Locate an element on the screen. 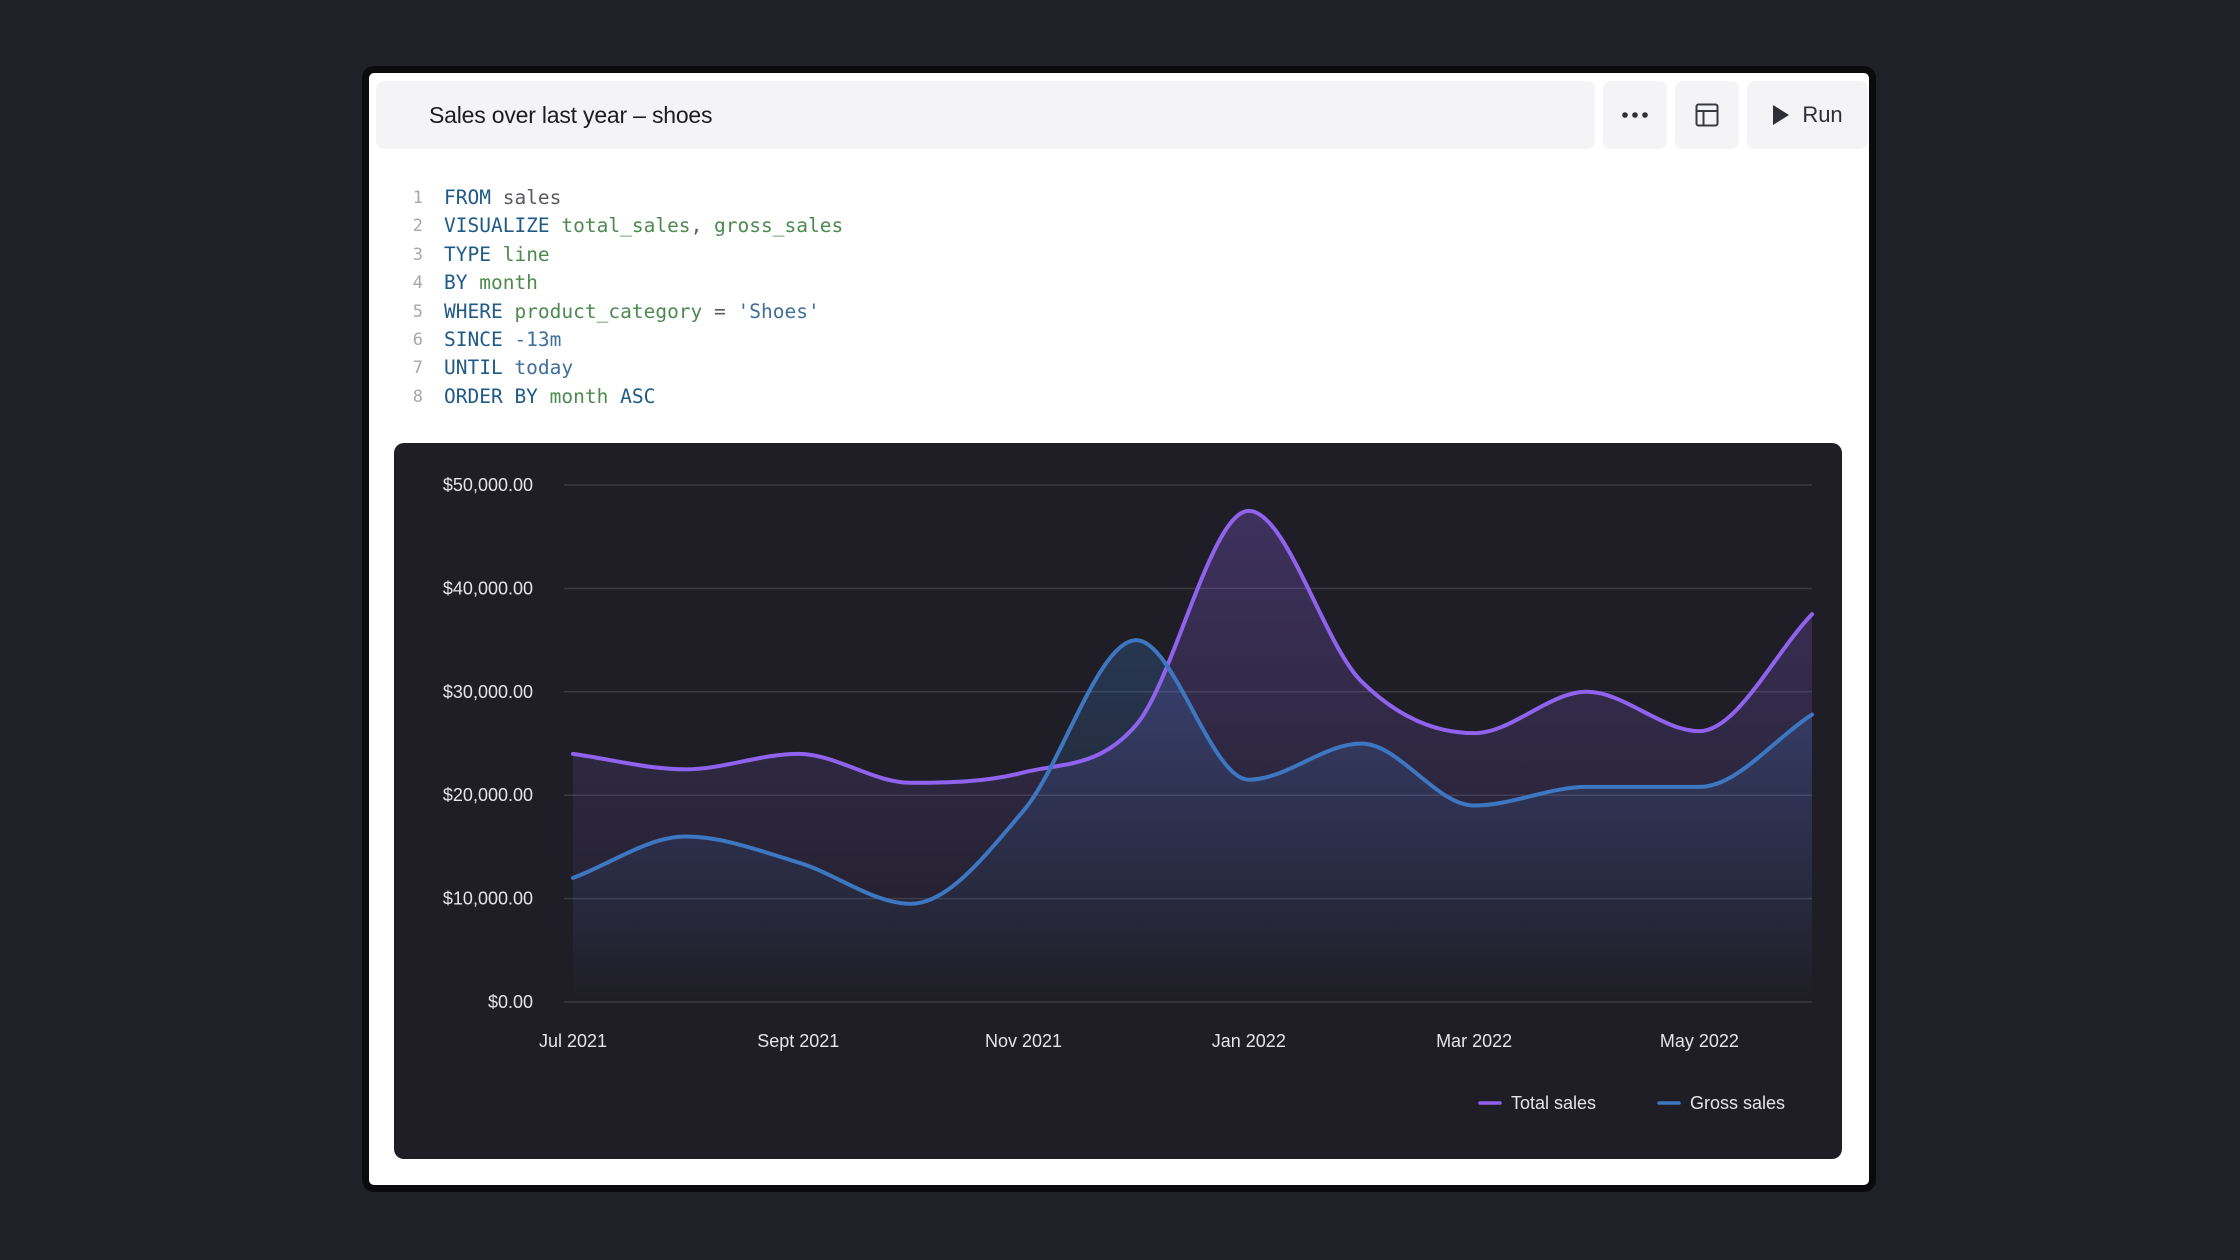 The height and width of the screenshot is (1260, 2240). code-line: 3 TYPE line is located at coordinates (621, 255).